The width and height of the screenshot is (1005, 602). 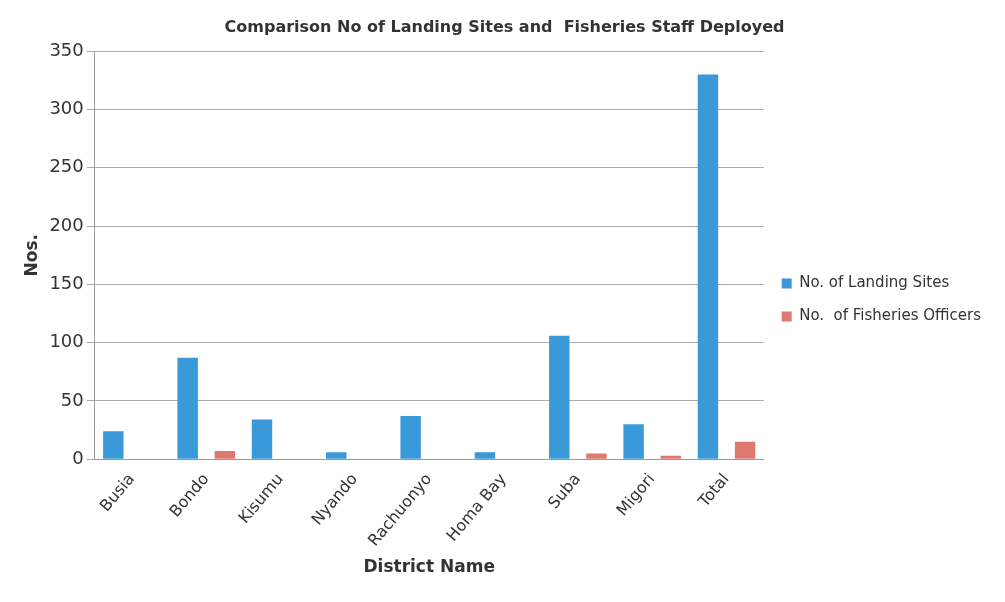 What do you see at coordinates (66, 49) in the screenshot?
I see `y-tick-label: 350` at bounding box center [66, 49].